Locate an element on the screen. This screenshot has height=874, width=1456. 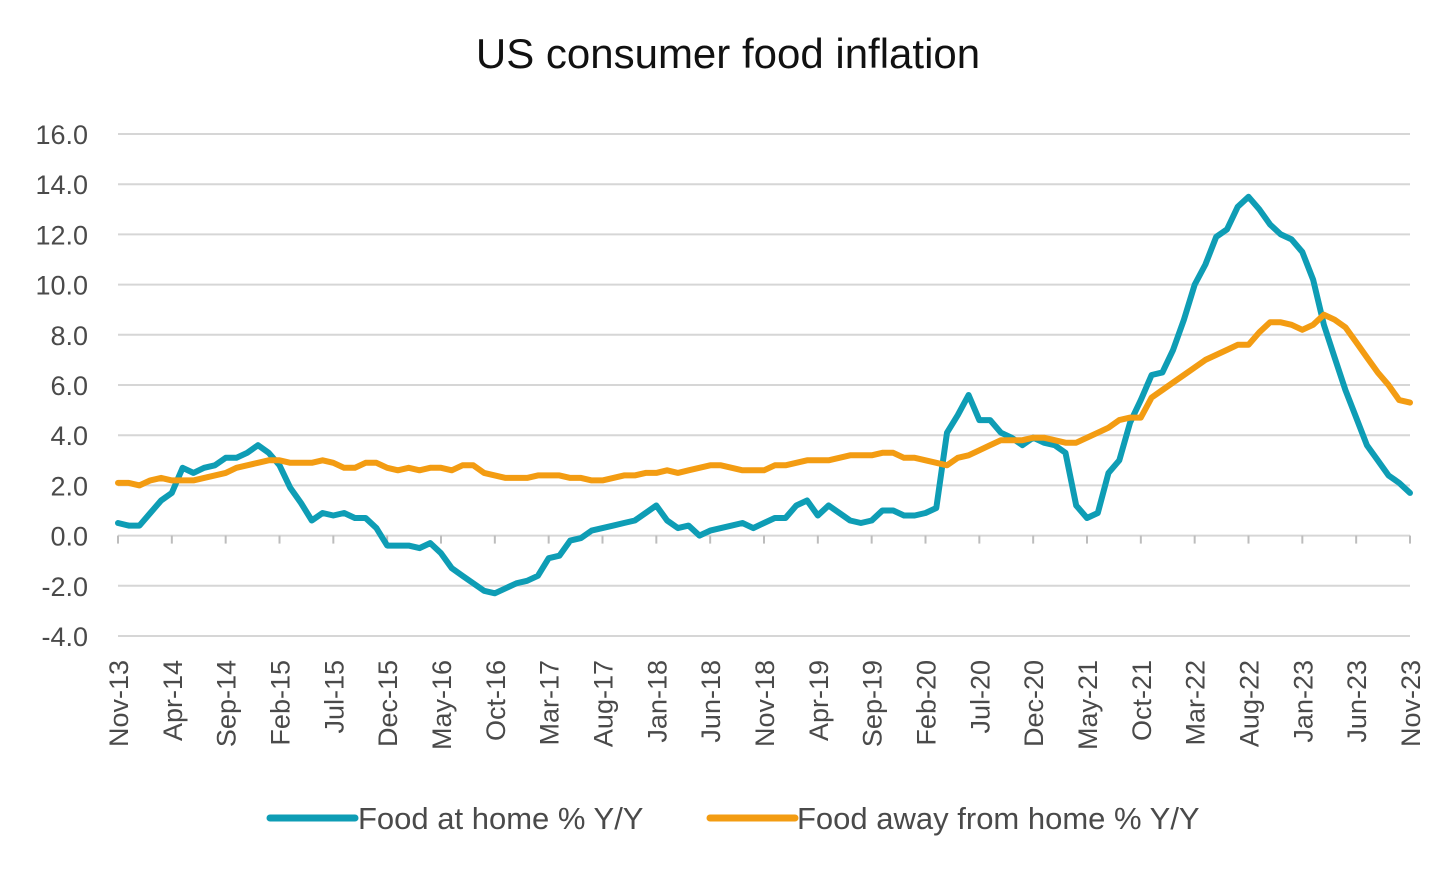
y-tick-label: 6.0 is located at coordinates (69, 386).